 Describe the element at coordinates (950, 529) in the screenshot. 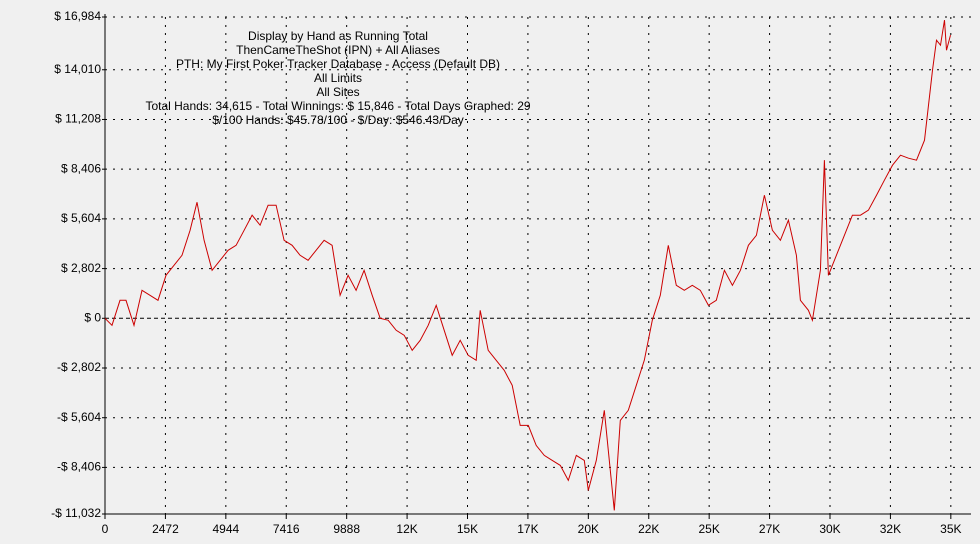

I see `x-tick-label: 35K` at that location.